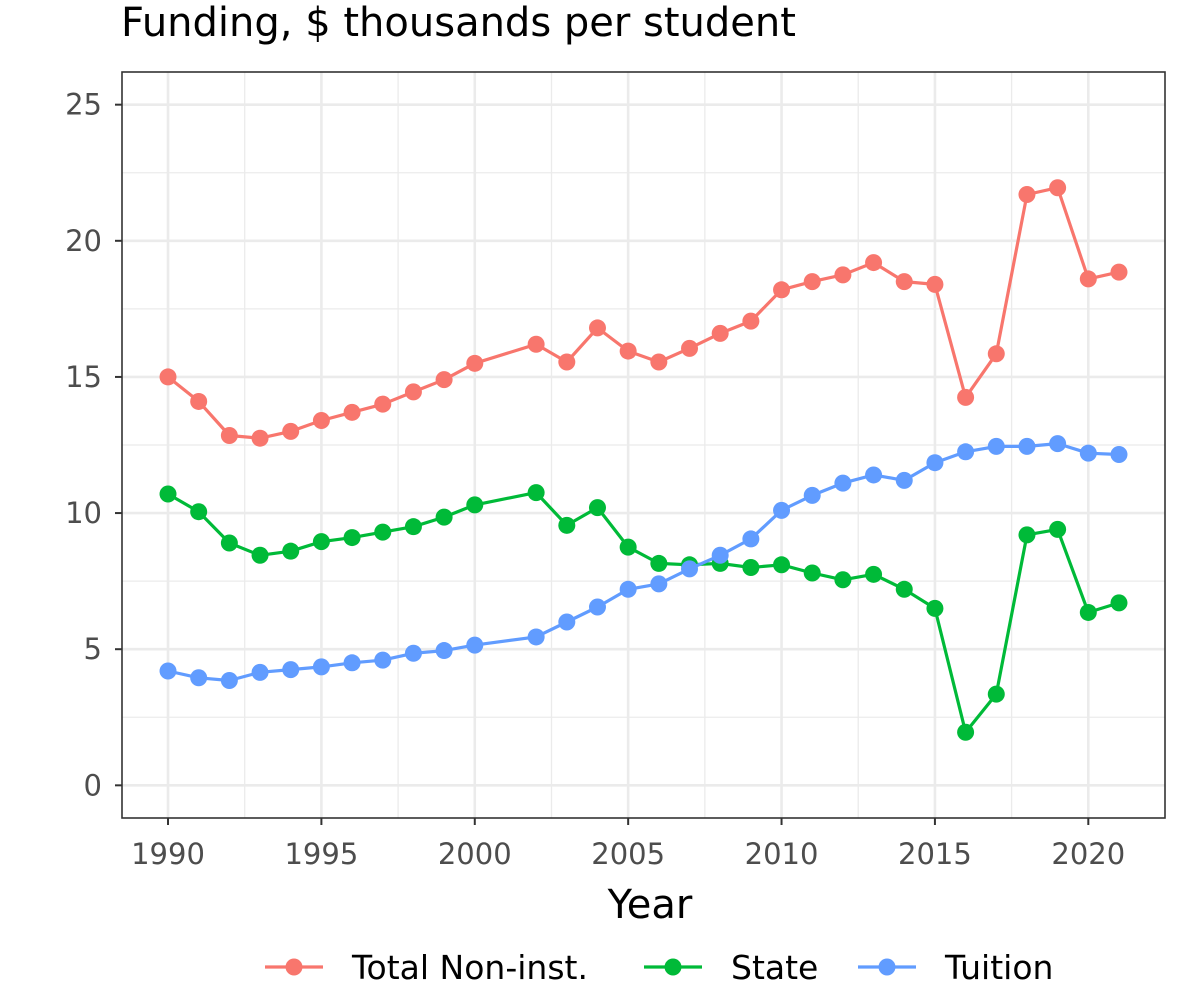  Describe the element at coordinates (998, 967) in the screenshot. I see `legend-label: Tuition` at that location.